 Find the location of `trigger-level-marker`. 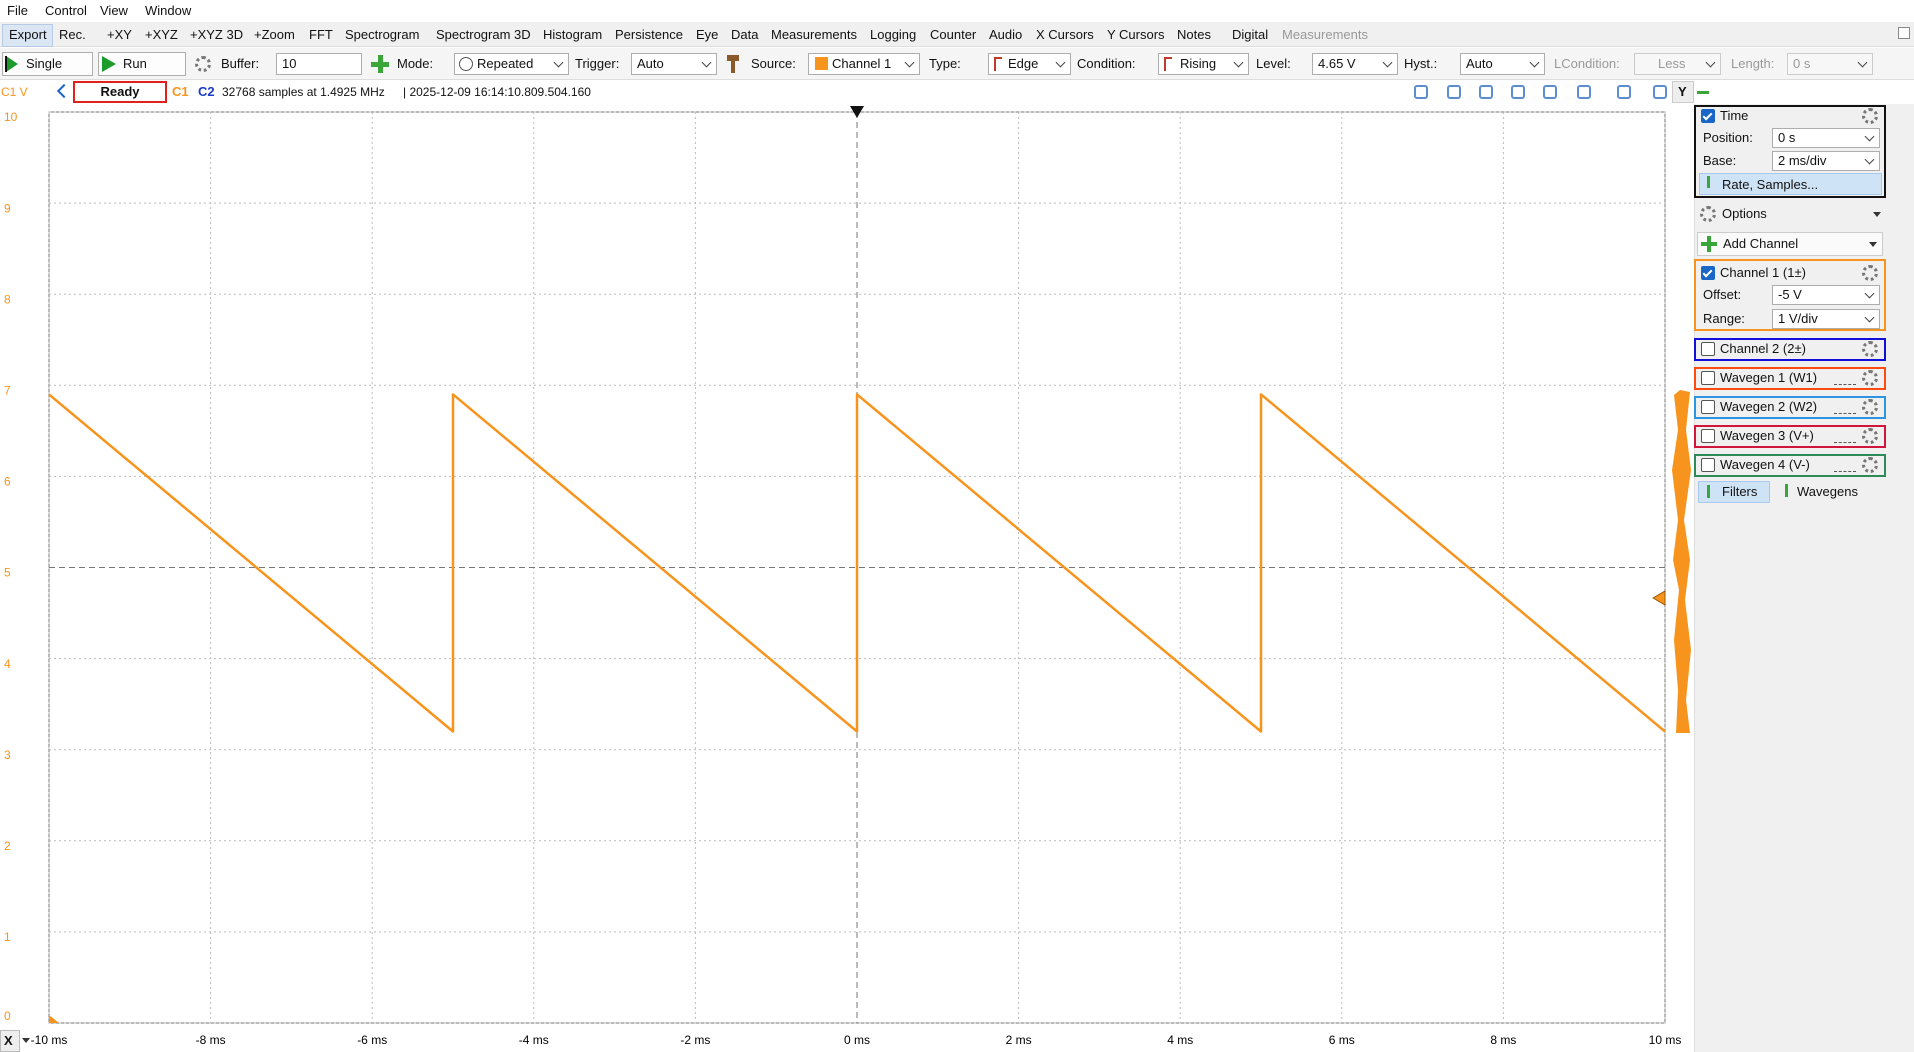

trigger-level-marker is located at coordinates (1659, 598).